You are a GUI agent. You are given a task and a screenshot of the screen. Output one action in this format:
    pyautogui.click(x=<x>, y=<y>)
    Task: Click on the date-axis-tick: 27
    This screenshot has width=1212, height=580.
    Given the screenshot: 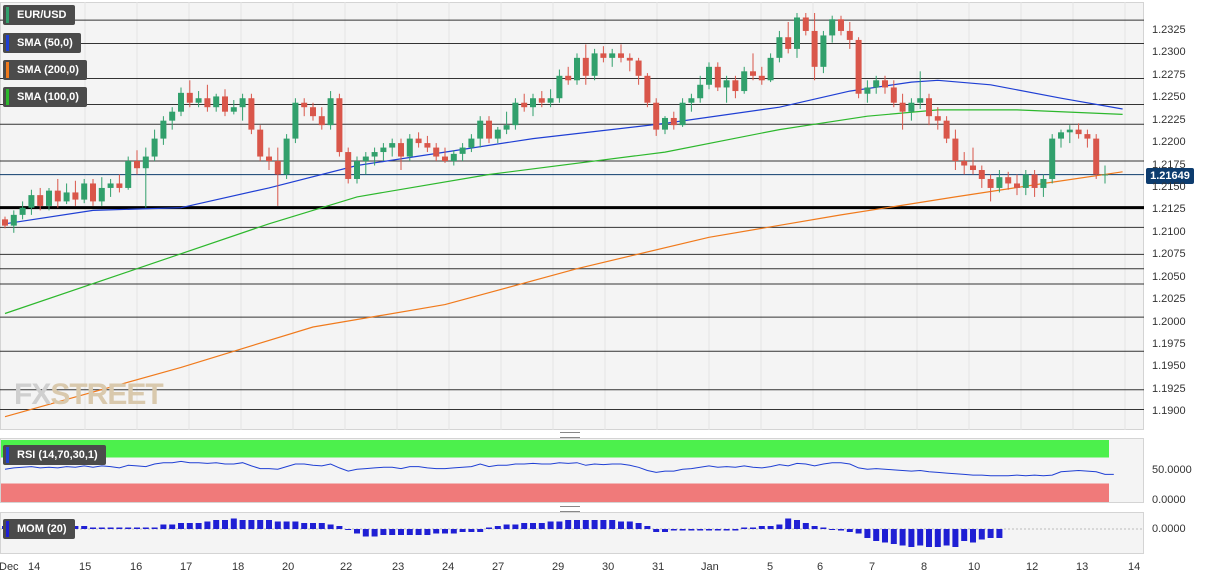 What is the action you would take?
    pyautogui.click(x=498, y=567)
    